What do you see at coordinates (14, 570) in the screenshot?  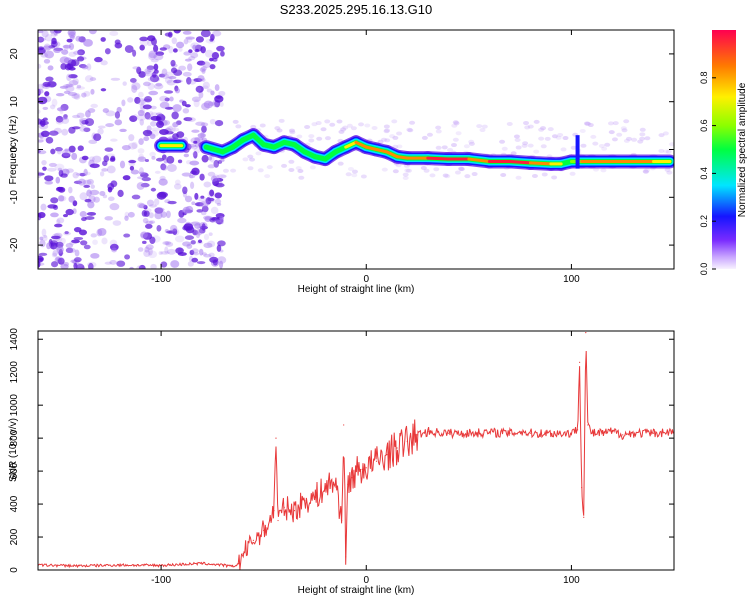 I see `snr-ytick-label: 0` at bounding box center [14, 570].